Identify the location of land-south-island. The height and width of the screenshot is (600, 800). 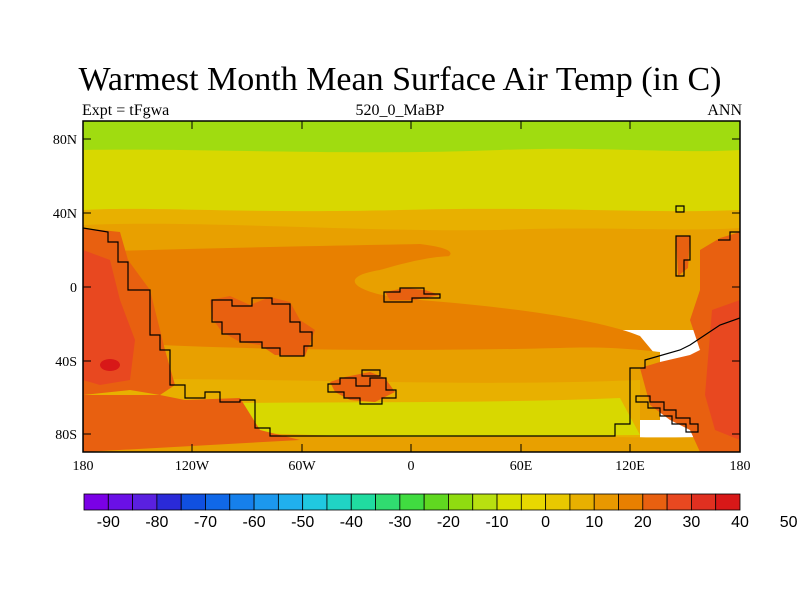
(362, 387).